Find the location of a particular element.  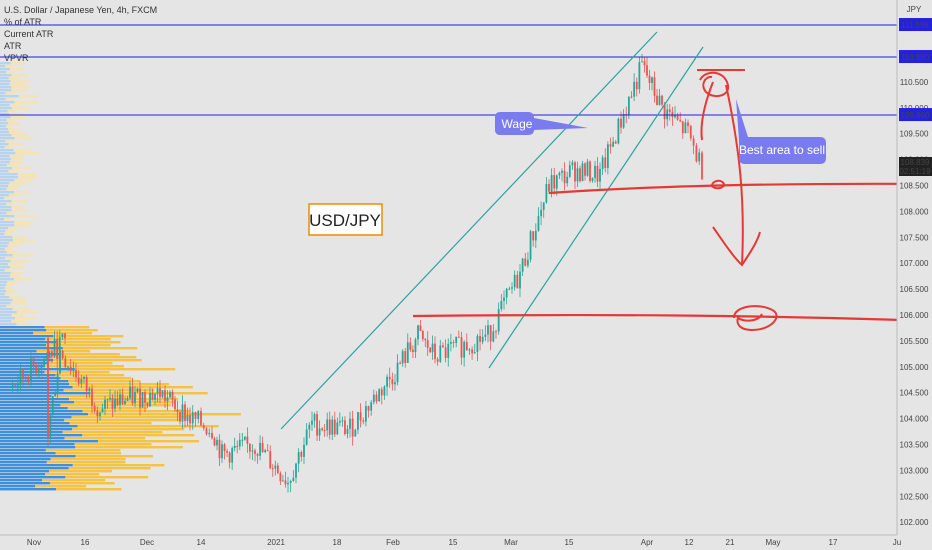

y-tick-label: 104.000 is located at coordinates (914, 419).